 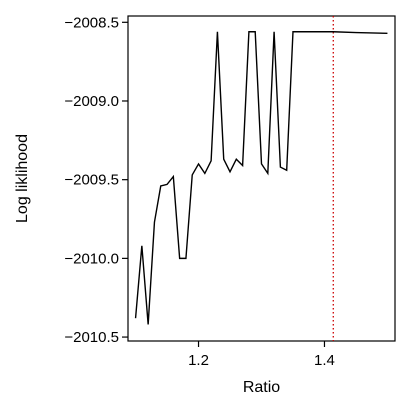 I want to click on y-axis: −2008.5 −2009.0 −2009.5 −2010.0 −2010.5, so click(x=96, y=180).